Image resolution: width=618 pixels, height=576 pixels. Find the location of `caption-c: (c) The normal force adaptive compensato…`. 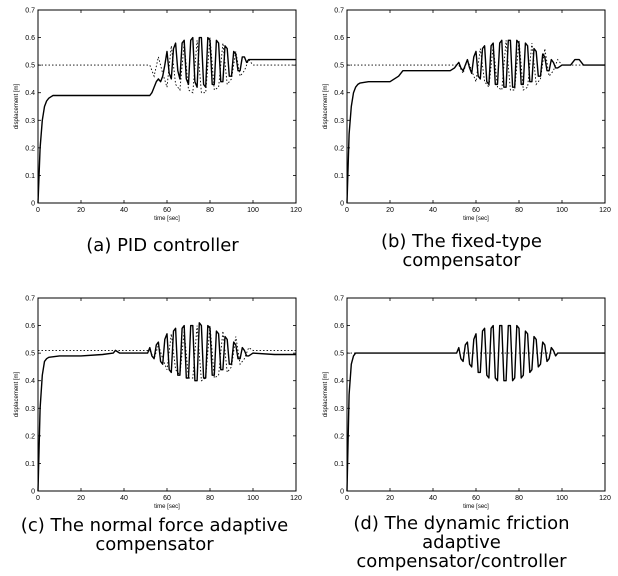

caption-c: (c) The normal force adaptive compensato… is located at coordinates (154, 535).